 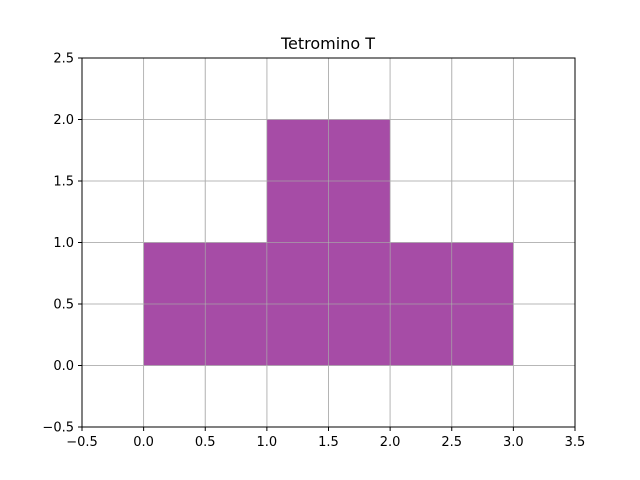 What do you see at coordinates (451, 442) in the screenshot?
I see `x-tick-label: 2.5` at bounding box center [451, 442].